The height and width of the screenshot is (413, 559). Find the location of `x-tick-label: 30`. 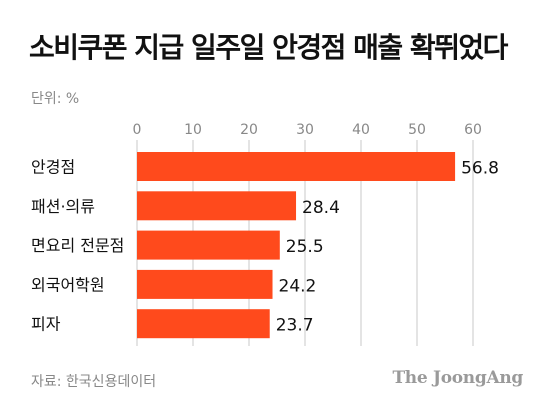

x-tick-label: 30 is located at coordinates (305, 130).